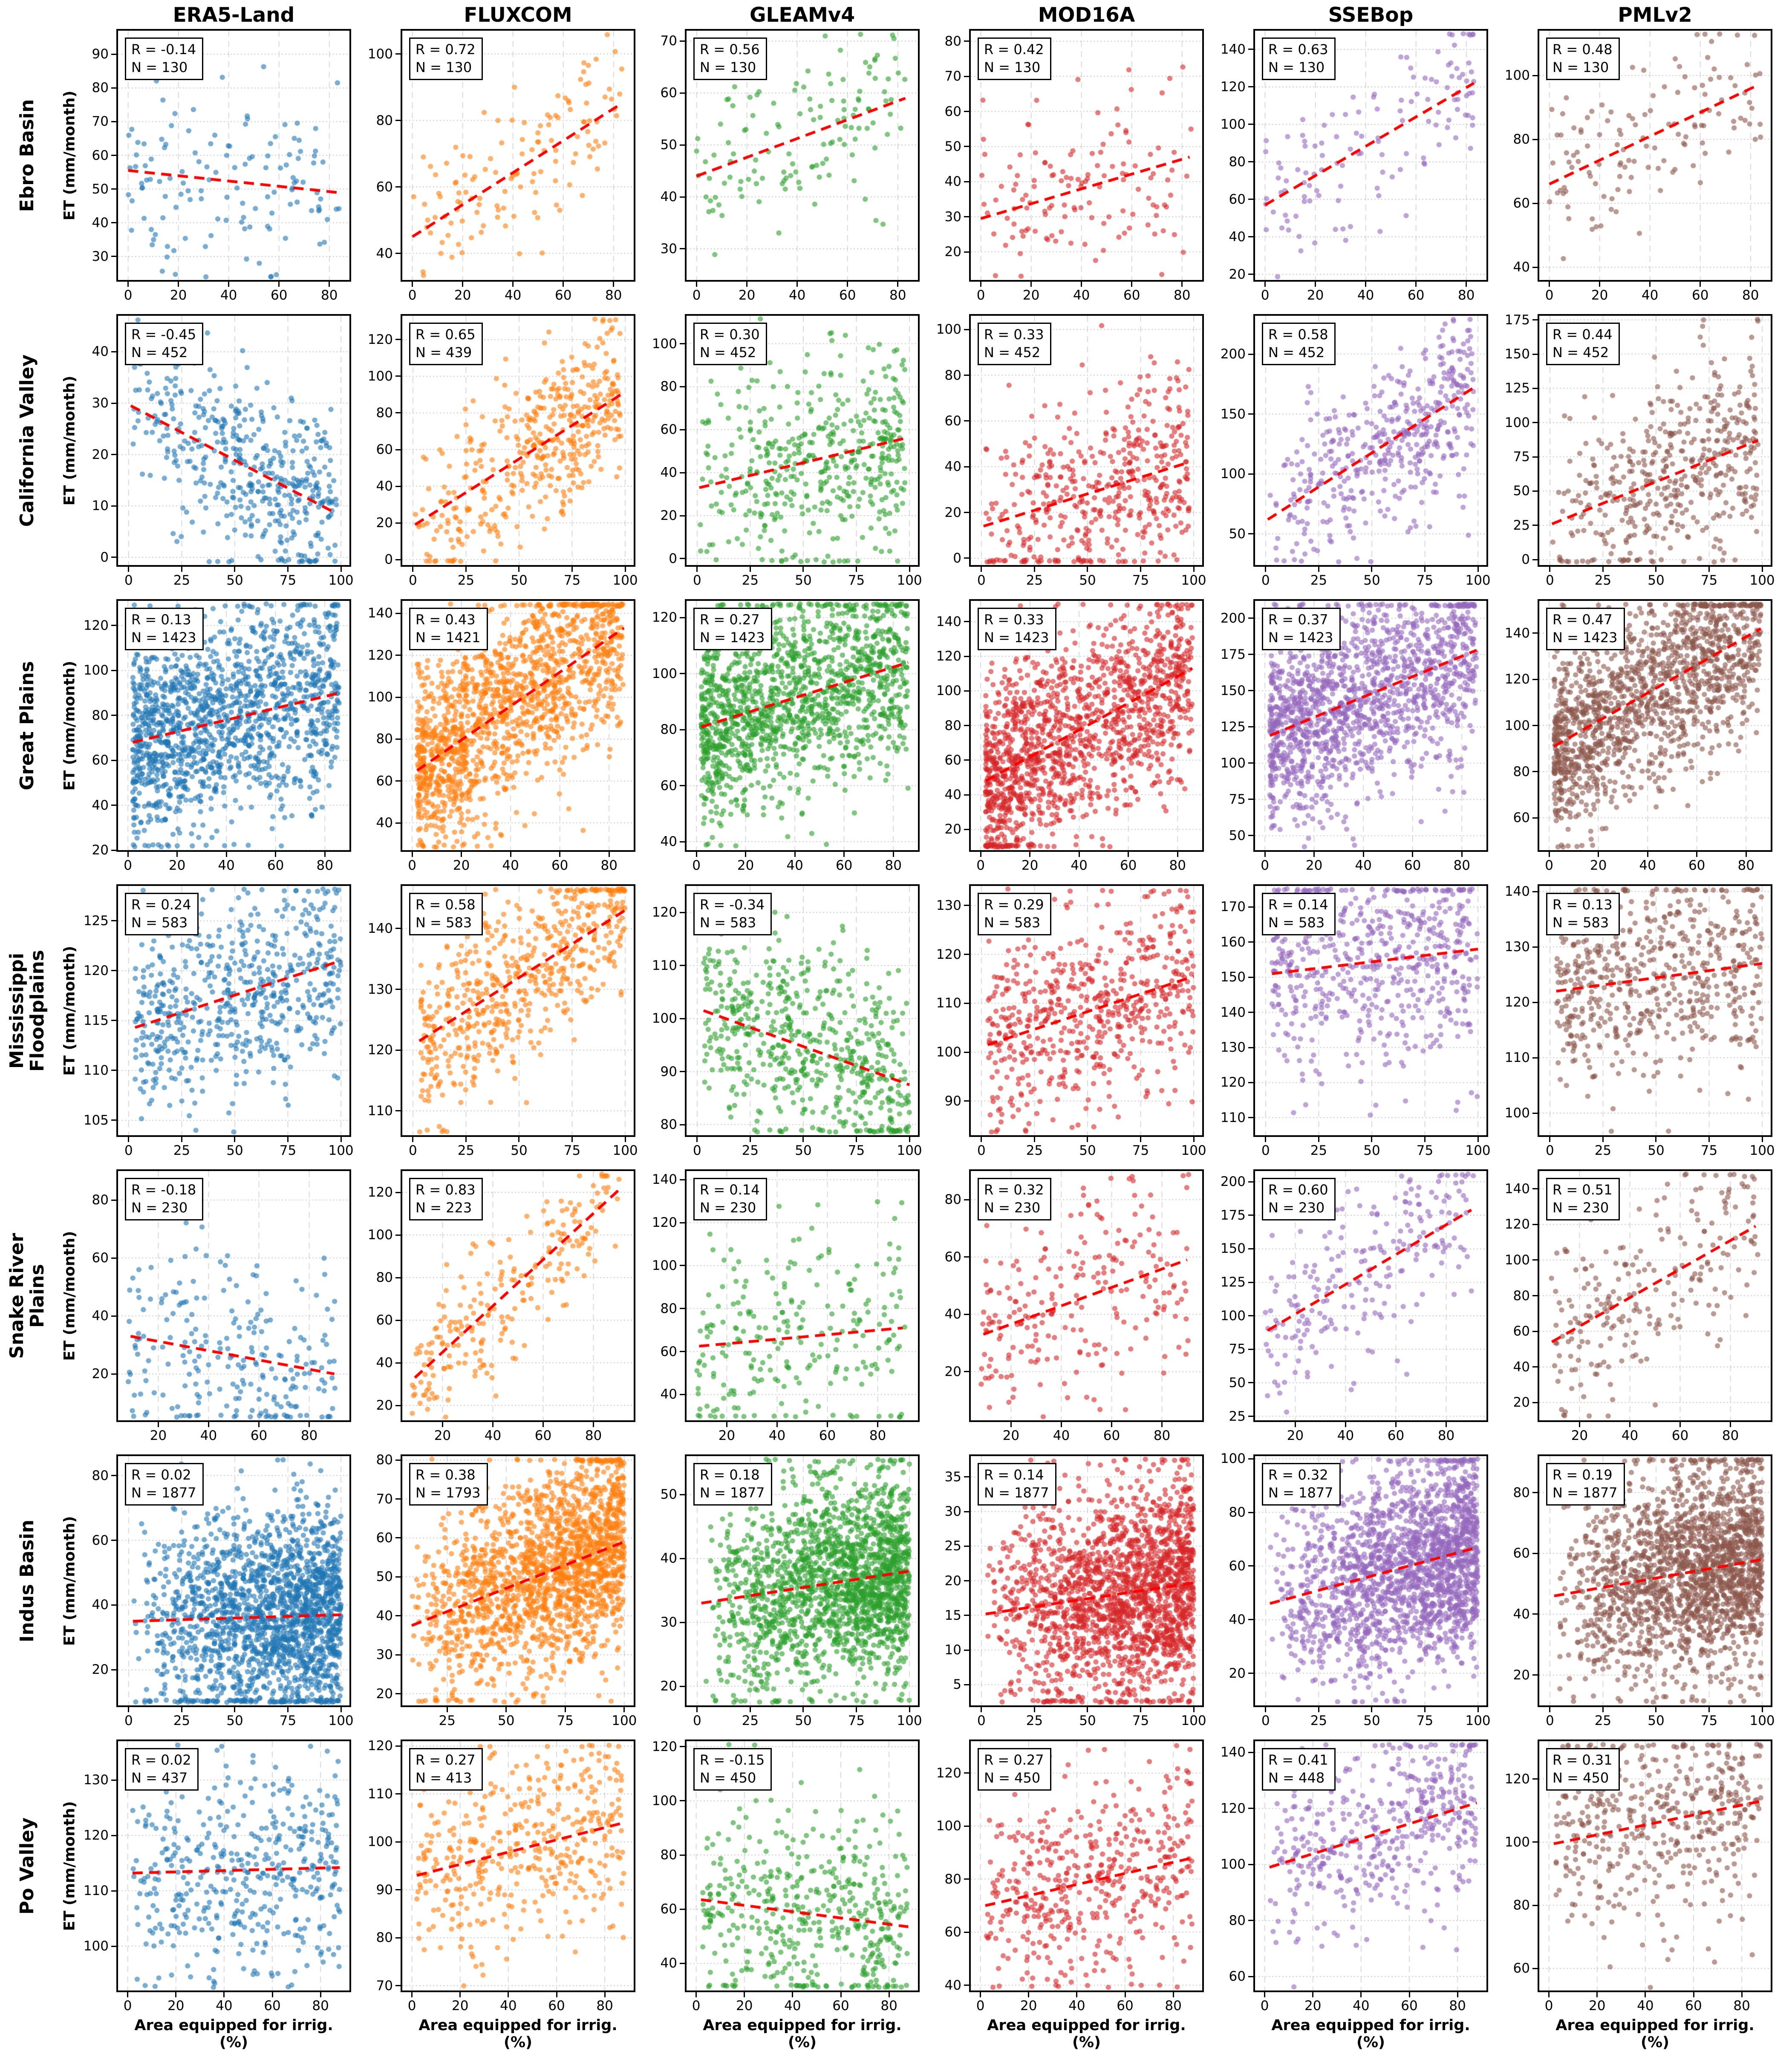  Describe the element at coordinates (728, 922) in the screenshot. I see `stat-n-value: N = 583` at that location.